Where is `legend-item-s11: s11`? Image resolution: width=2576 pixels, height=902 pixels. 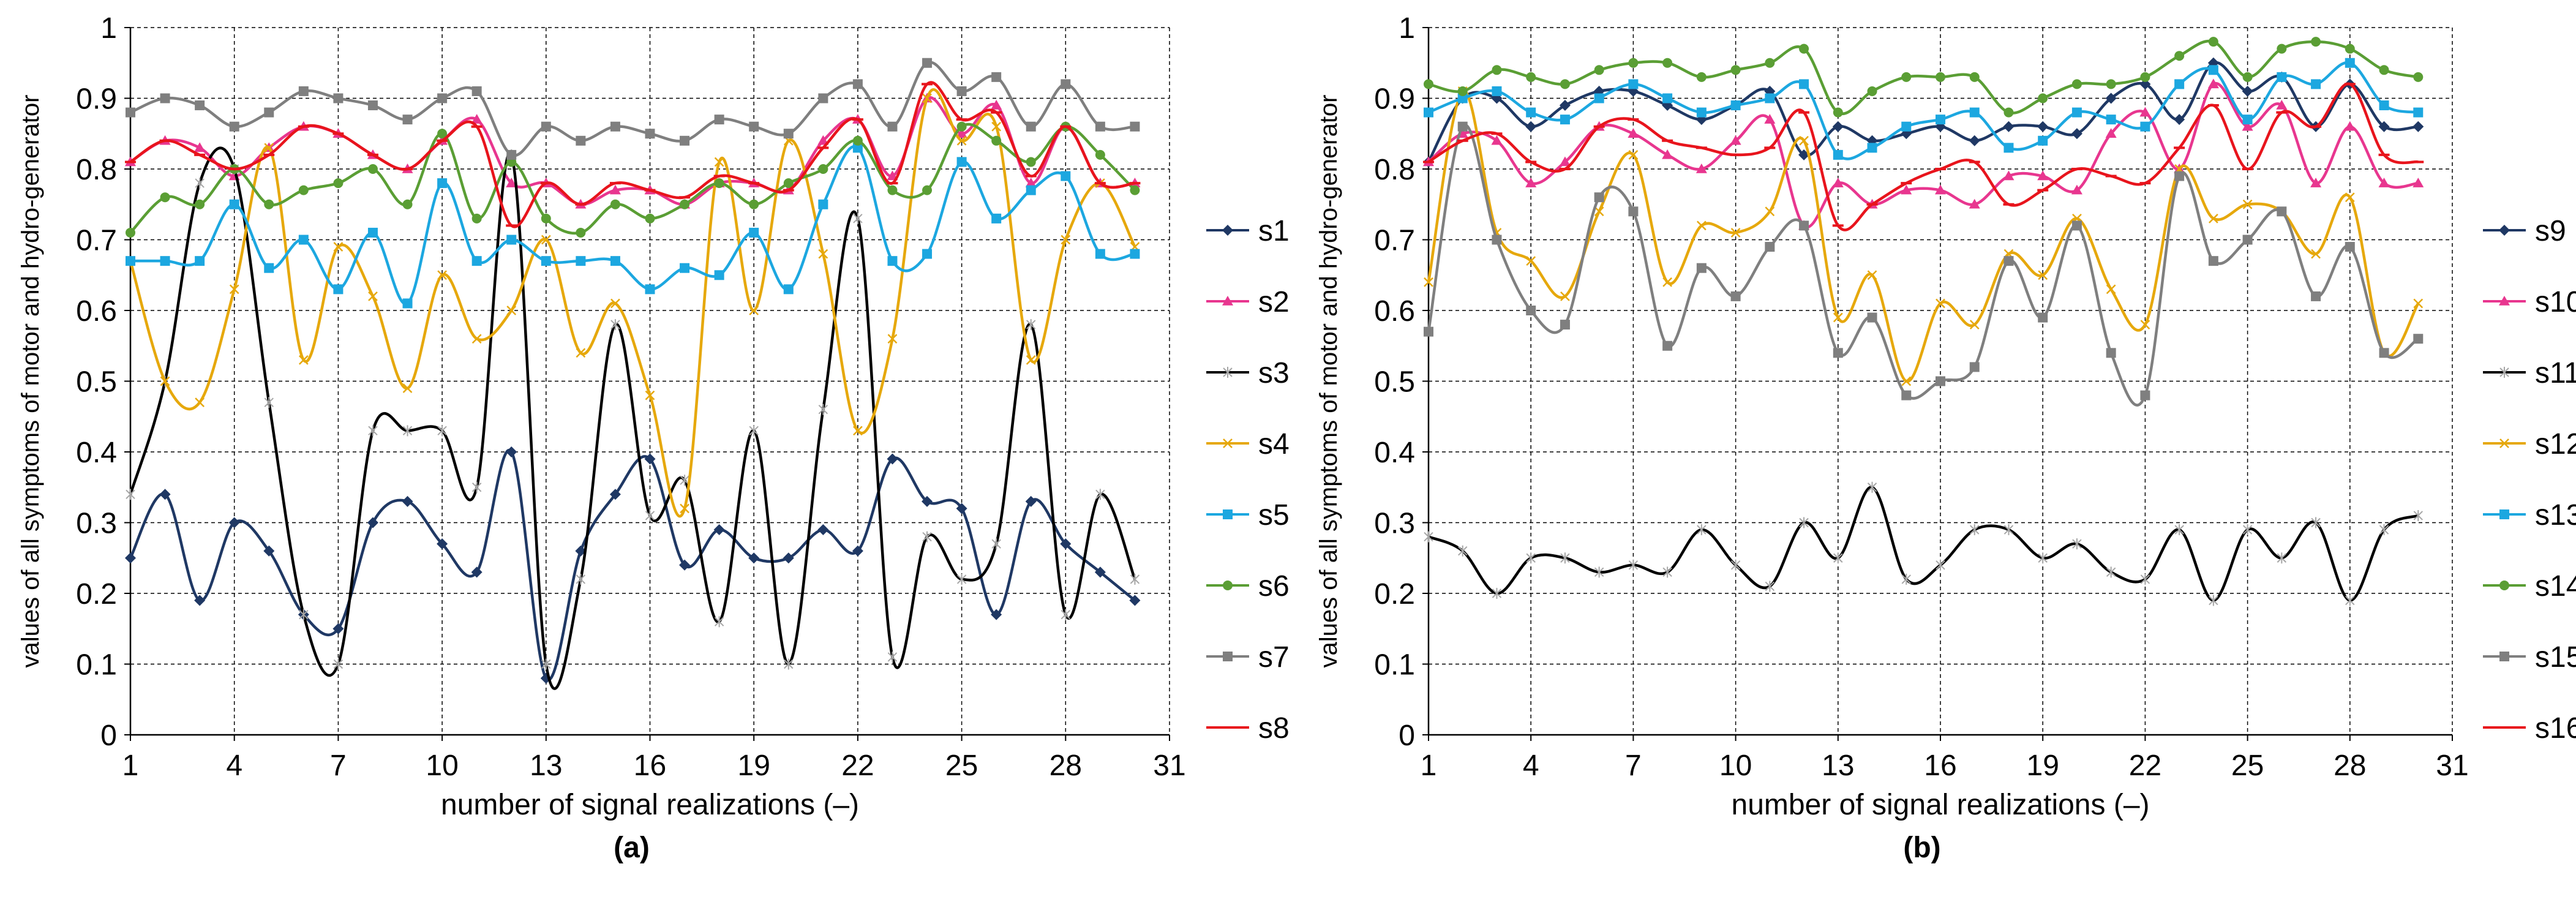 legend-item-s11: s11 is located at coordinates (2529, 373).